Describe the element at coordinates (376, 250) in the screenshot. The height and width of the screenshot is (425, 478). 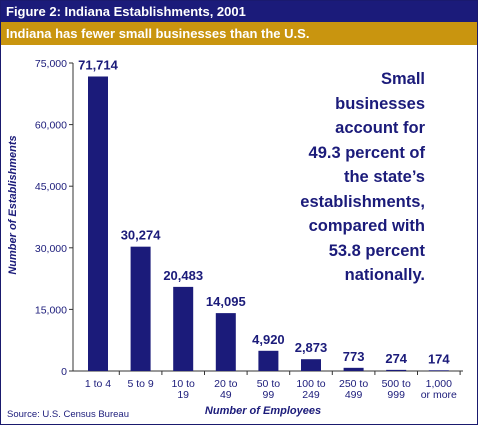
I see `callout-line: 53.8 percent` at that location.